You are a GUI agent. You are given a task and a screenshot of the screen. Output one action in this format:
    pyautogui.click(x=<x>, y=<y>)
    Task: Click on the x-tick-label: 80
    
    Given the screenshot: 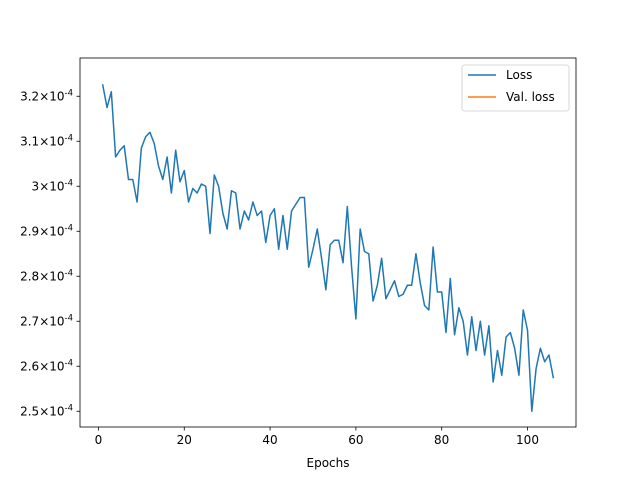 What is the action you would take?
    pyautogui.click(x=441, y=440)
    